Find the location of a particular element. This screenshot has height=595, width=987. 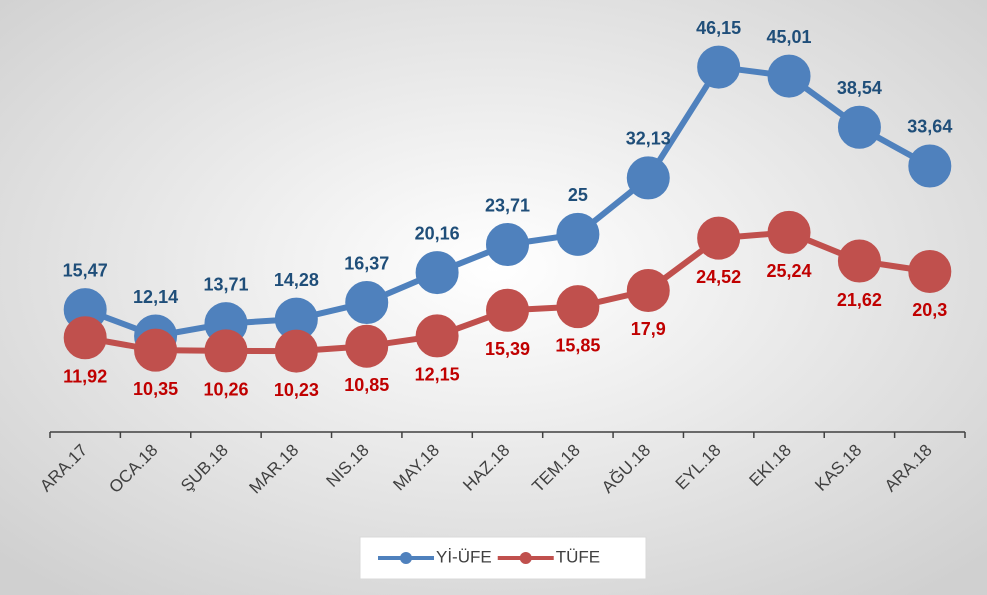

data-label: 10,23 is located at coordinates (296, 390).